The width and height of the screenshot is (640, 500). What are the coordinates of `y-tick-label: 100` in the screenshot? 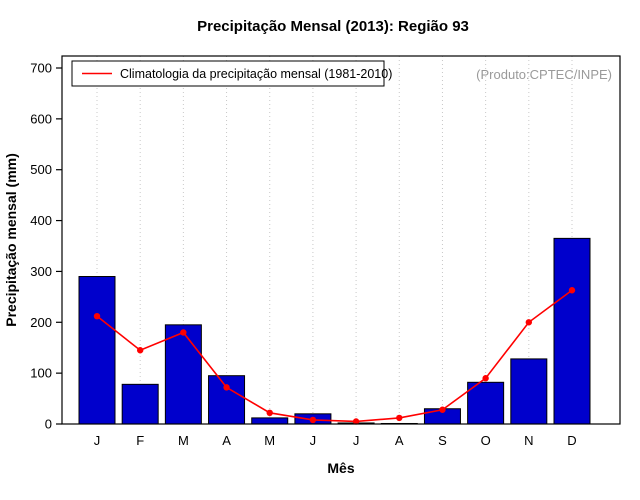 It's located at (41, 373).